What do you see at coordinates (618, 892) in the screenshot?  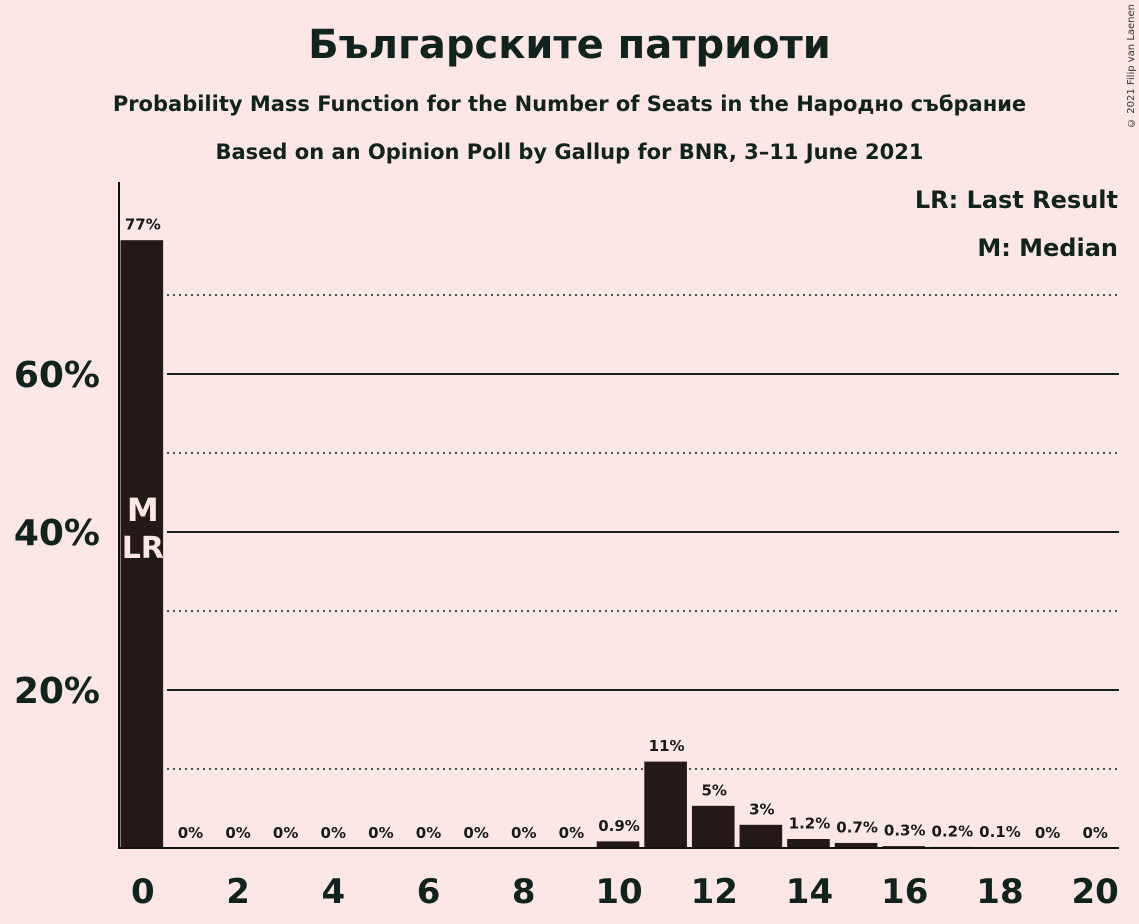 I see `x-tick-label: 10` at bounding box center [618, 892].